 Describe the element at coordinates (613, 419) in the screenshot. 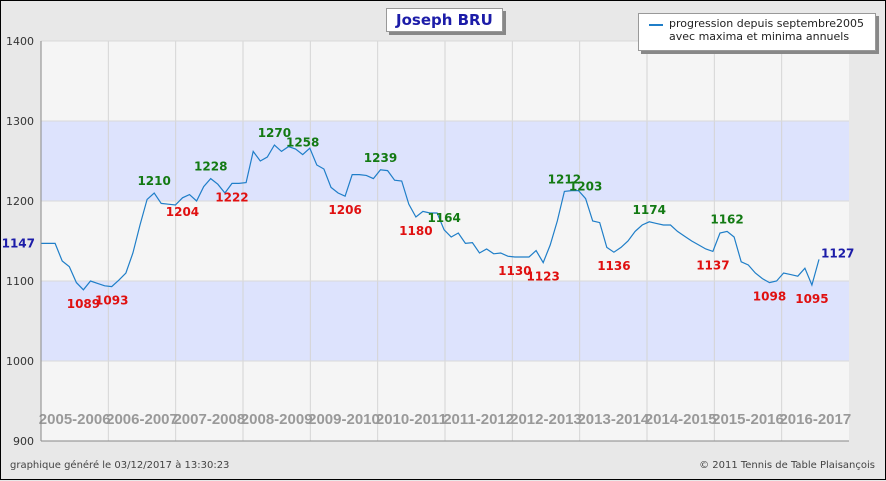

I see `season-label: 2013-2014` at that location.